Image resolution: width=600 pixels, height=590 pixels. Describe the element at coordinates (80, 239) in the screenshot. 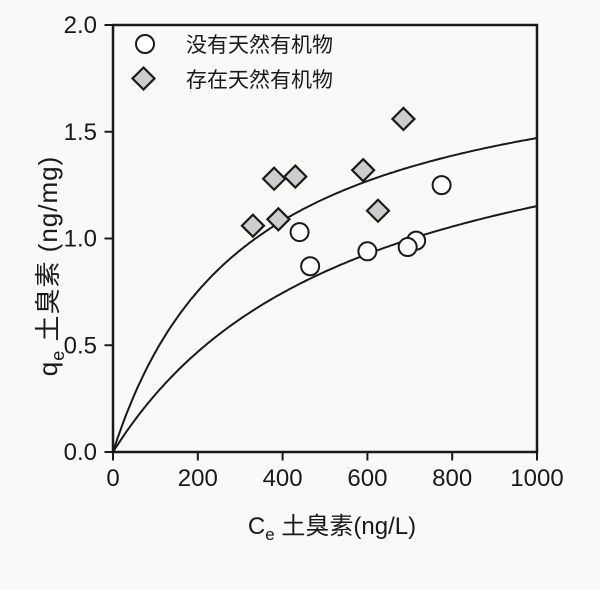

I see `y-tick-label-1.0: 1.0` at that location.